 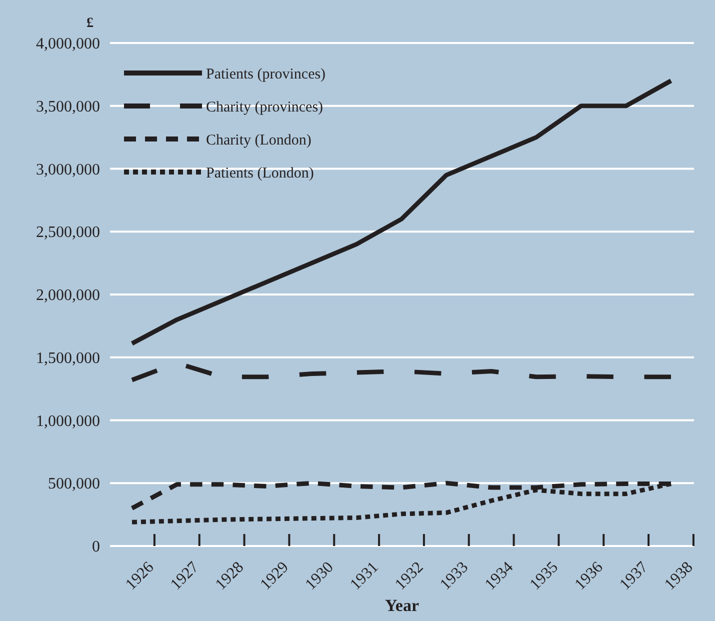 What do you see at coordinates (402, 605) in the screenshot?
I see `x-axis-title: Year` at bounding box center [402, 605].